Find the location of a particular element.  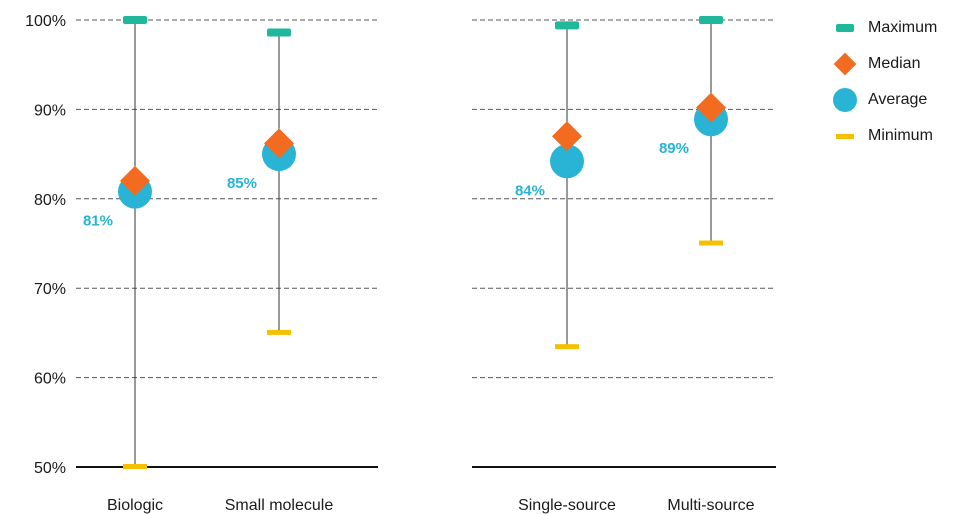

minimum-marker-icon is located at coordinates (845, 136).